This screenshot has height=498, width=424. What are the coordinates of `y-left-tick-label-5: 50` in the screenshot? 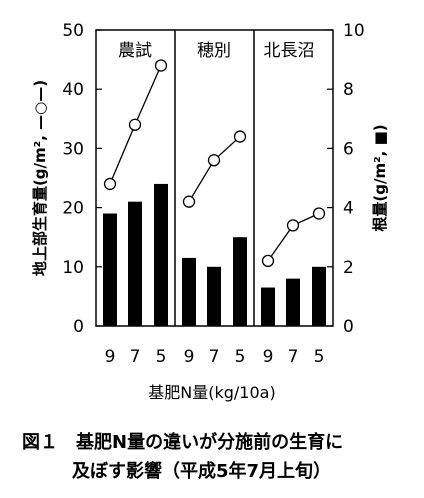 It's located at (73, 31).